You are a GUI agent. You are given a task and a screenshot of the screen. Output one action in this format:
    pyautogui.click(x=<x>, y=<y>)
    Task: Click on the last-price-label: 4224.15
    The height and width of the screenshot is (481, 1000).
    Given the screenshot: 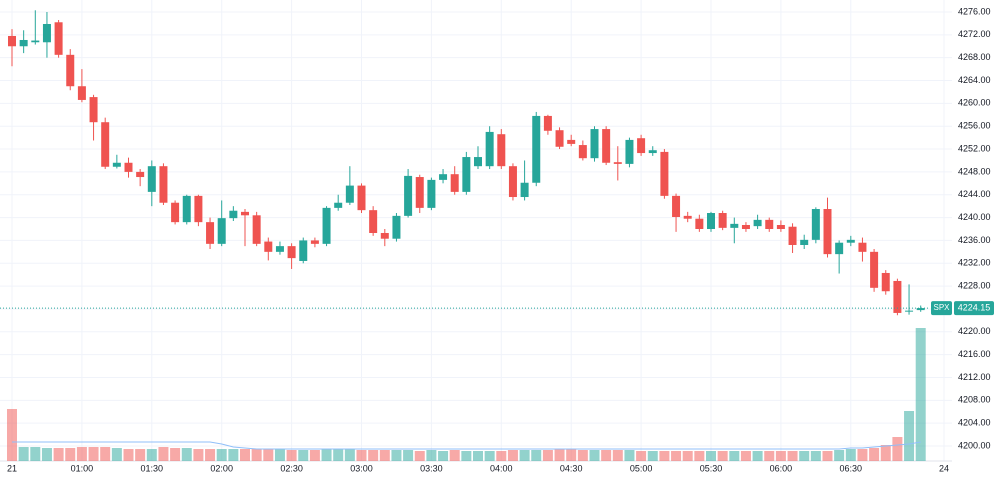 What is the action you would take?
    pyautogui.click(x=974, y=307)
    